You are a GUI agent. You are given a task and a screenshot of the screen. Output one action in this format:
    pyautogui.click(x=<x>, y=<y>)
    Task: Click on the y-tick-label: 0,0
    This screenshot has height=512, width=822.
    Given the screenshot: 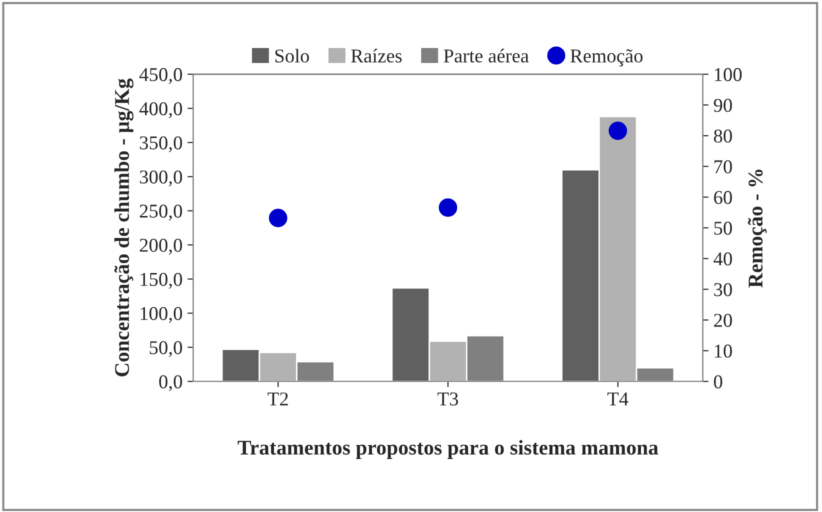 What is the action you would take?
    pyautogui.click(x=170, y=383)
    